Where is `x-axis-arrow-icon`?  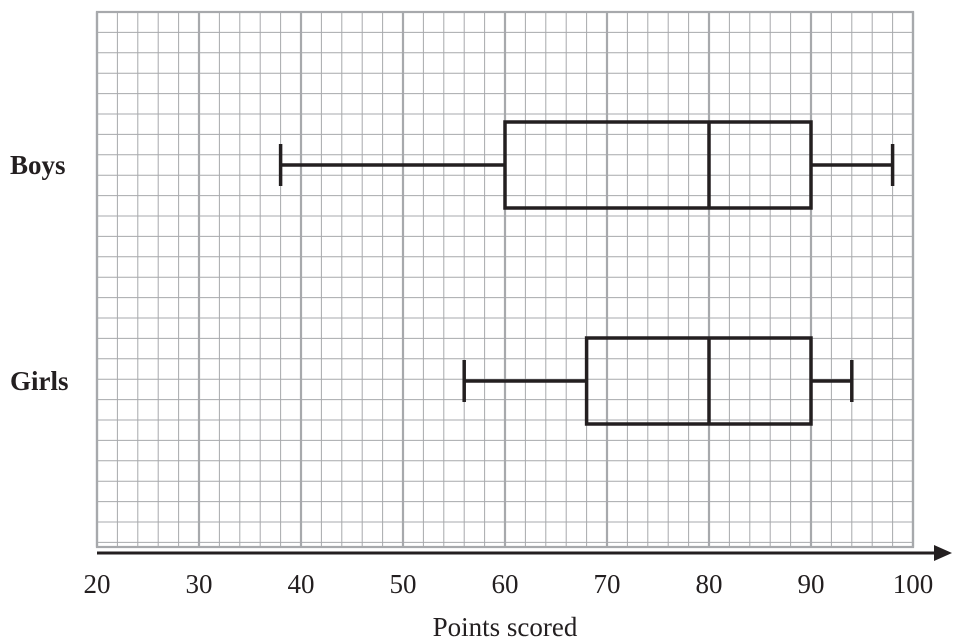
x-axis-arrow-icon is located at coordinates (943, 553).